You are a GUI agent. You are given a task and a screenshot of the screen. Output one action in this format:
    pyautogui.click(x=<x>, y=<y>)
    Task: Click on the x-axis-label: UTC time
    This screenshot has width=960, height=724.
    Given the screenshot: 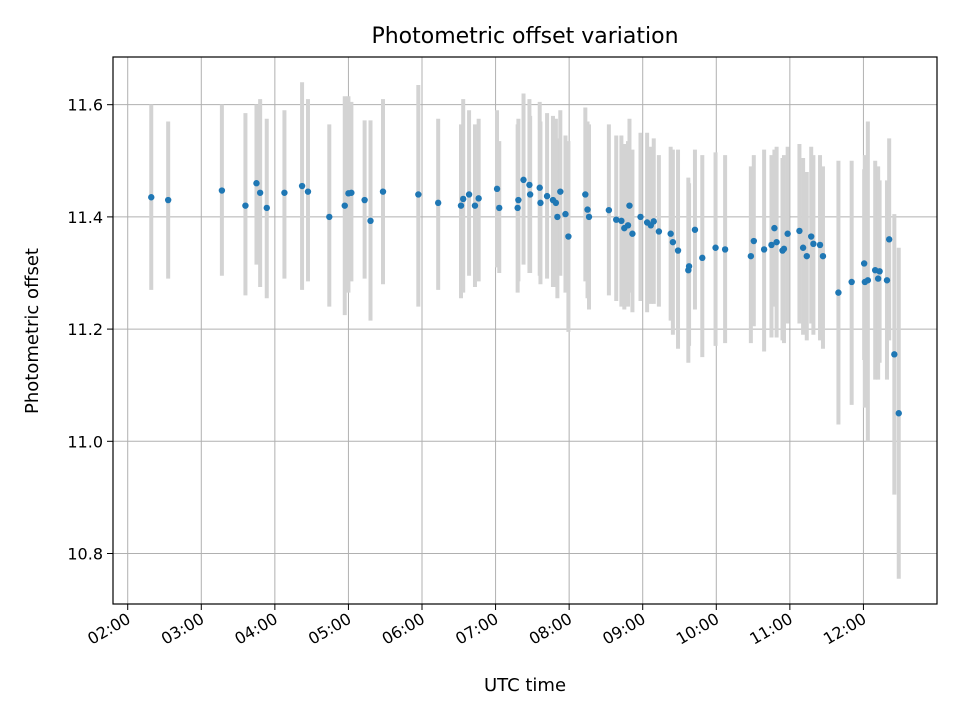 What is the action you would take?
    pyautogui.click(x=525, y=685)
    